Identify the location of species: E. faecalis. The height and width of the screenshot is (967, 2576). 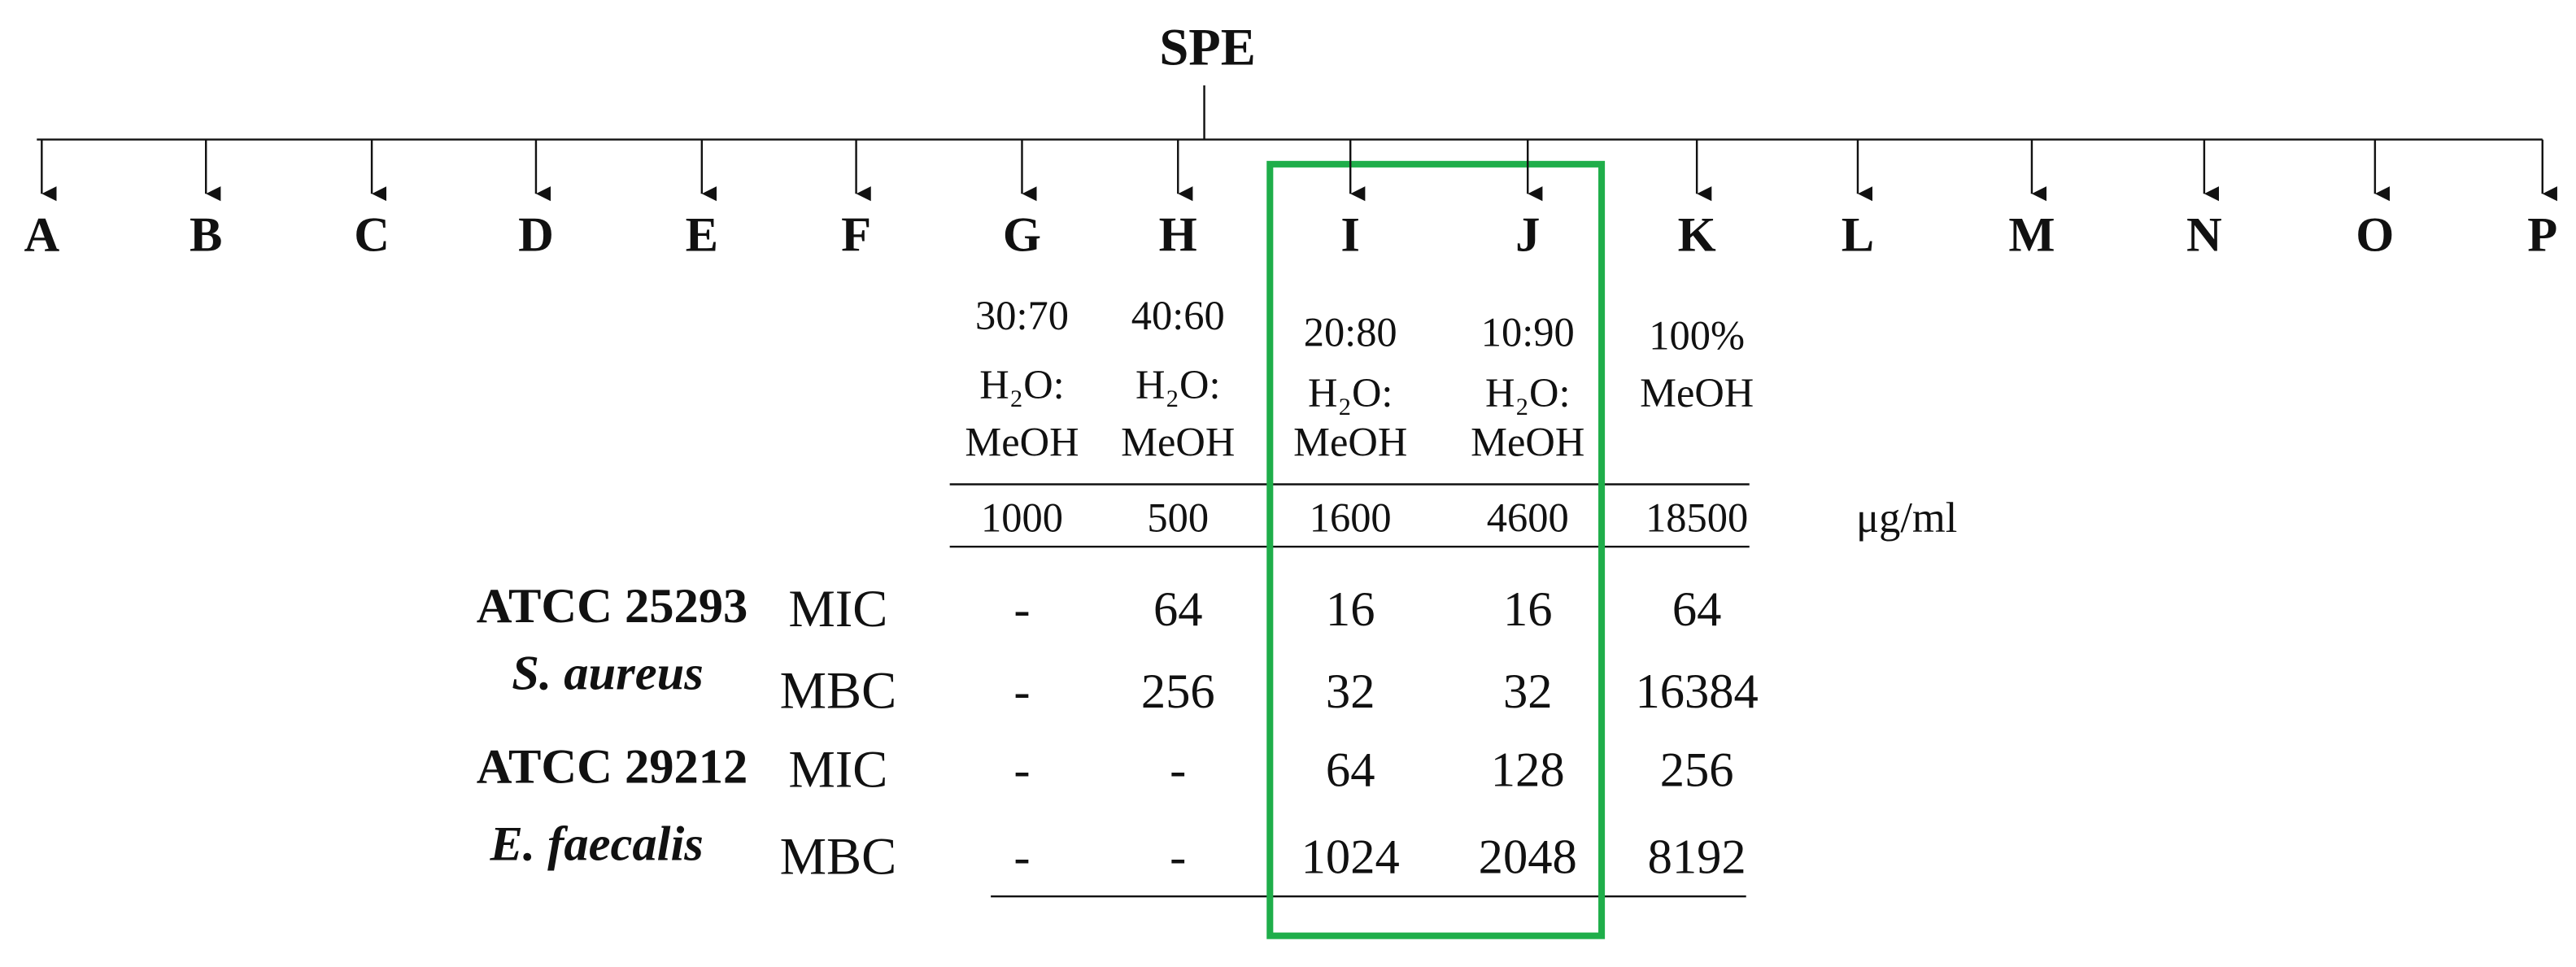
(597, 845).